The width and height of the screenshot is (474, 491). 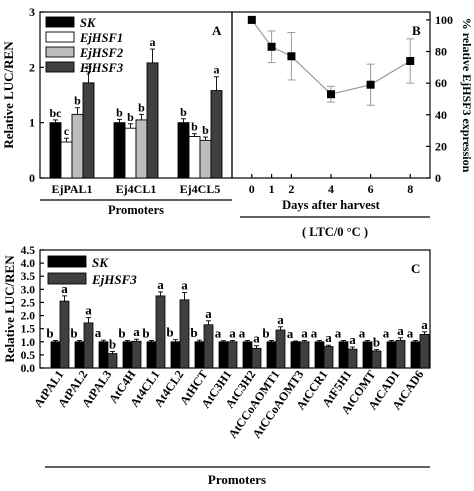 What do you see at coordinates (280, 349) in the screenshot?
I see `panel-c-bar-ejhsf3-atccoaomt1` at bounding box center [280, 349].